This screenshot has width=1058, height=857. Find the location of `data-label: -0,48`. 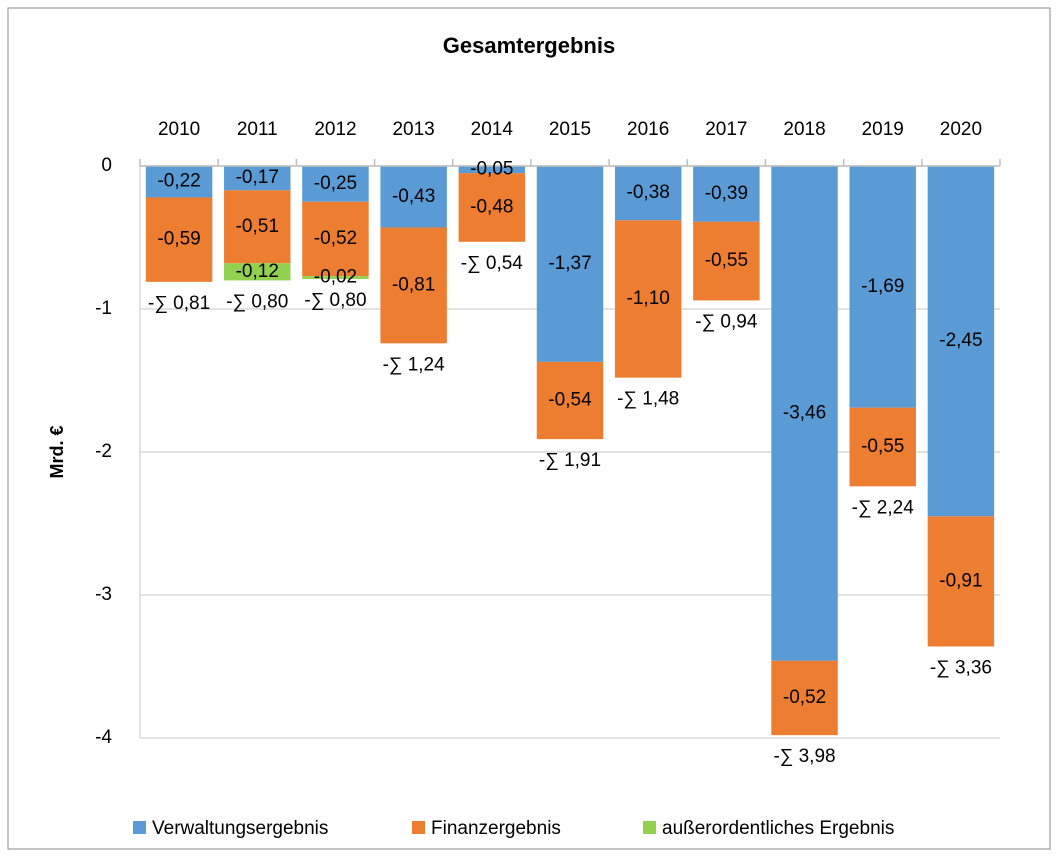

data-label: -0,48 is located at coordinates (491, 206).